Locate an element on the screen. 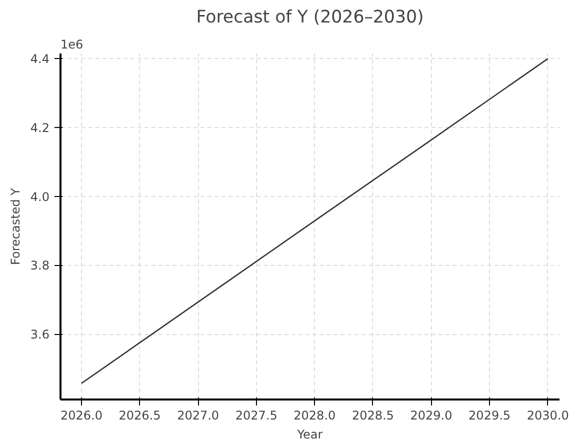 The image size is (579, 444). x-tick-label: 2027.0 is located at coordinates (198, 415).